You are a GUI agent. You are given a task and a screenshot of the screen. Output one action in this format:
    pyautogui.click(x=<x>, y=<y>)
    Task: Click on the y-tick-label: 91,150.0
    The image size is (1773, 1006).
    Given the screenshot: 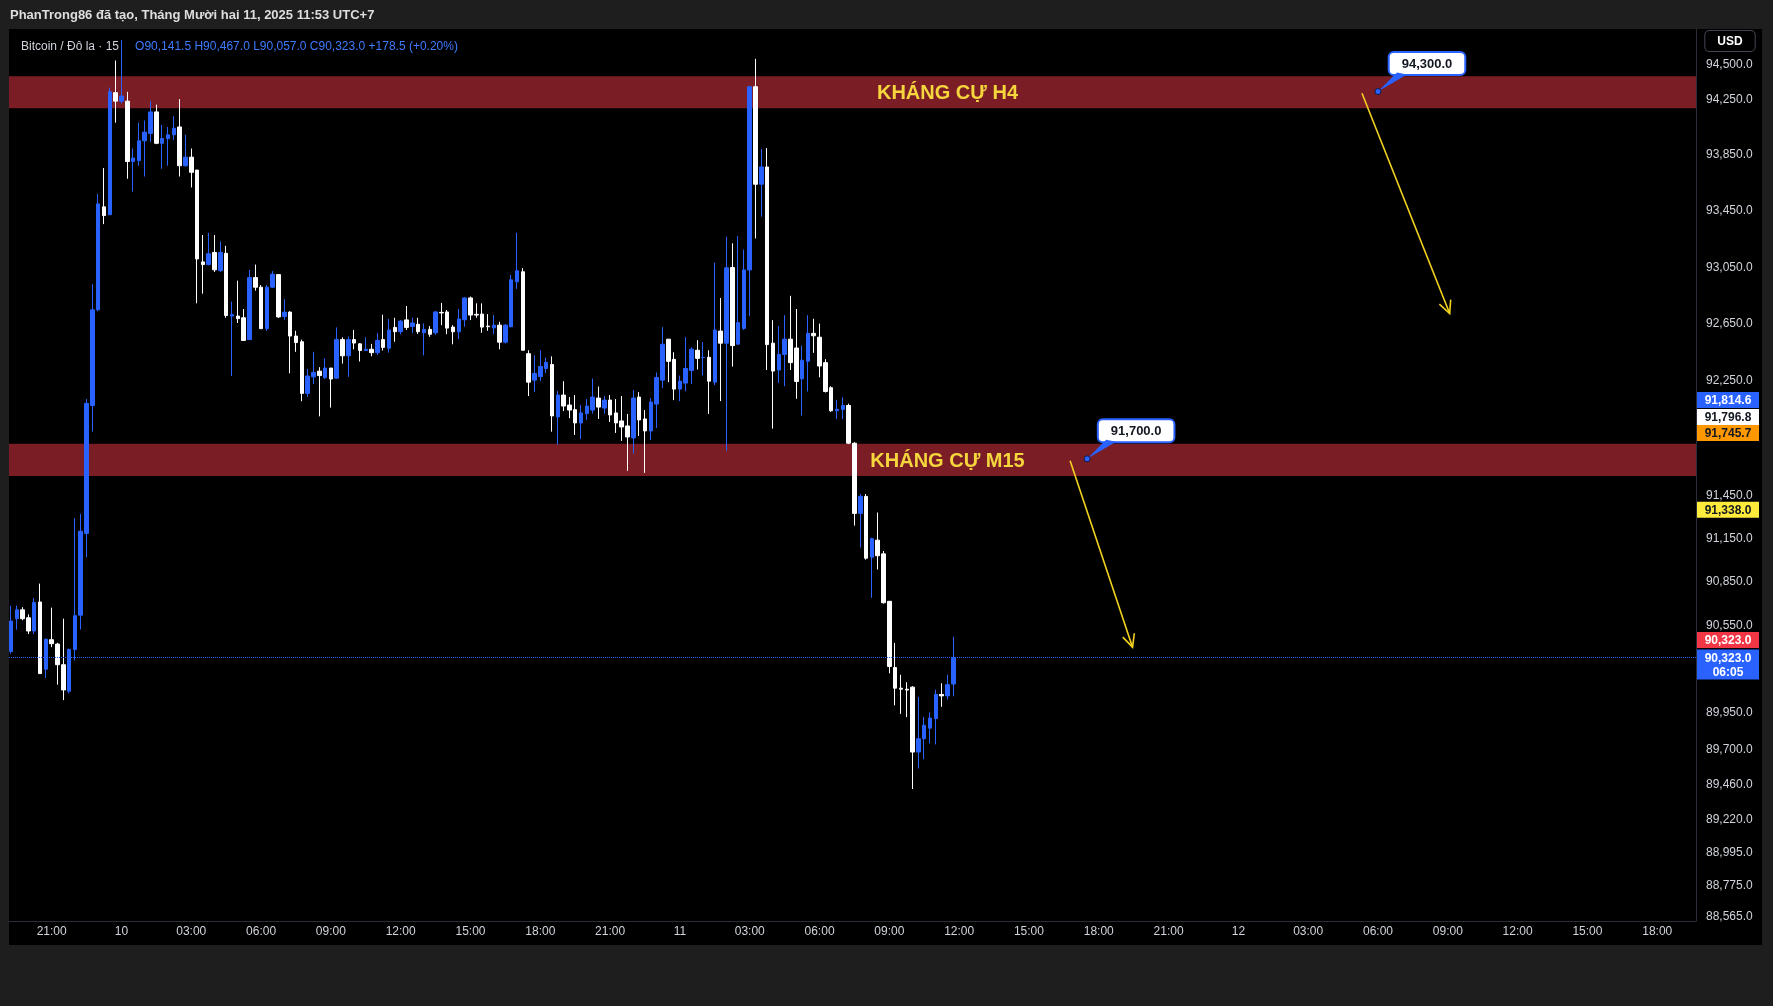 What is the action you would take?
    pyautogui.click(x=1730, y=537)
    